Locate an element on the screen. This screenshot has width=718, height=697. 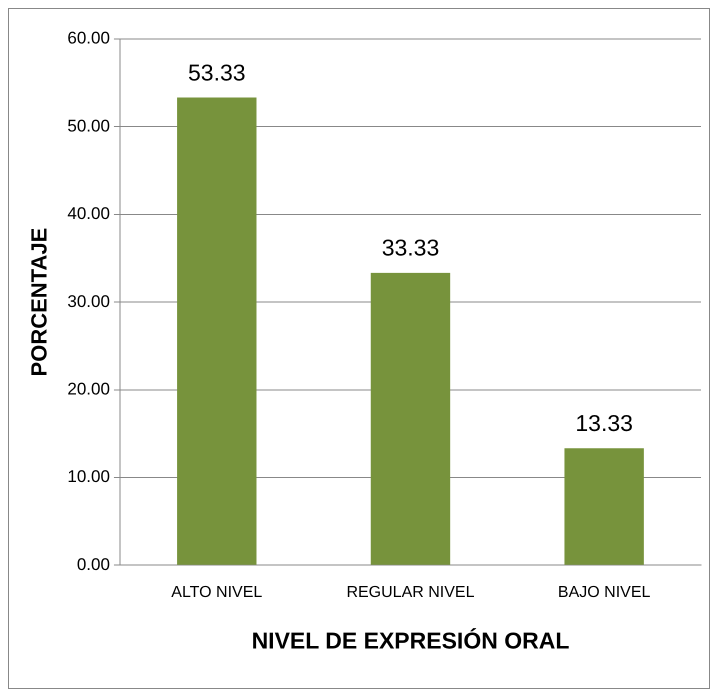
y-tick-label: 20.00 is located at coordinates (88, 388).